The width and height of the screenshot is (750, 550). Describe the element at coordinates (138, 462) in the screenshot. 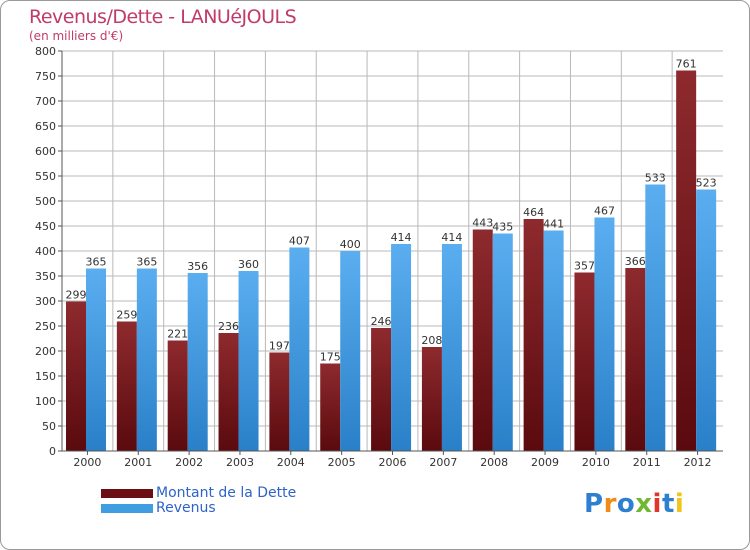

I see `x-tick-label: 2001` at that location.